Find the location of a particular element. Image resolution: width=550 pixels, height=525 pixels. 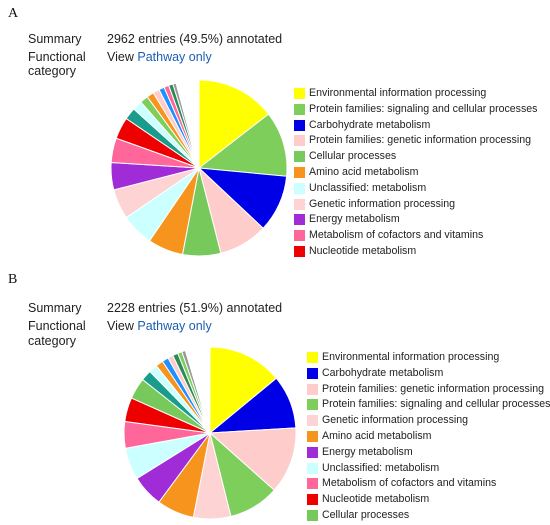

panel-b-pathway-only-link: Pathway only is located at coordinates (174, 326).